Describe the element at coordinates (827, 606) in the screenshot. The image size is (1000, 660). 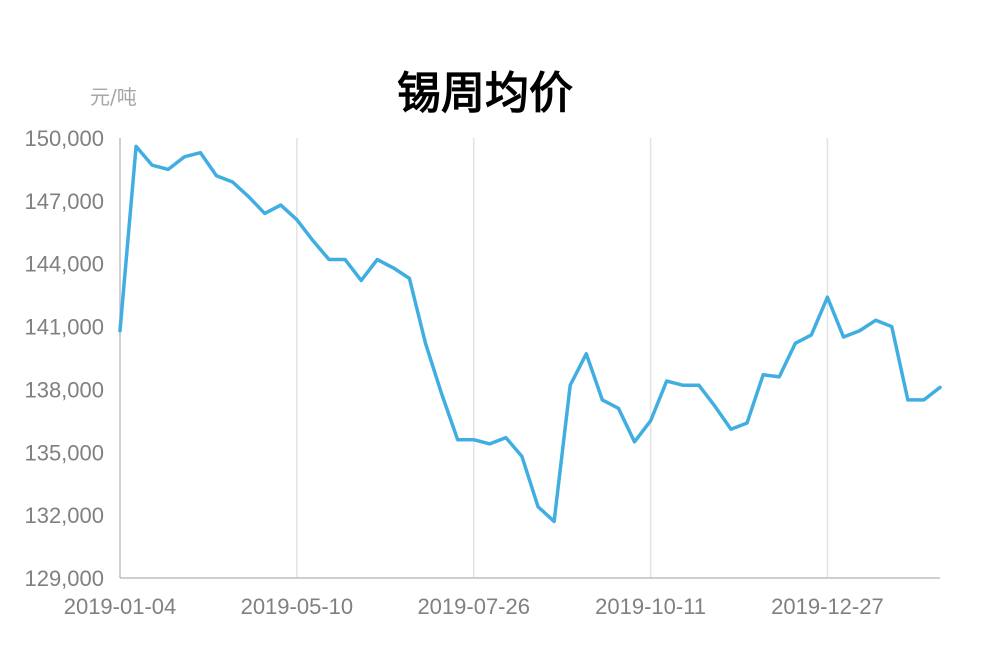
I see `x-tick-label: 2019-12-27` at that location.